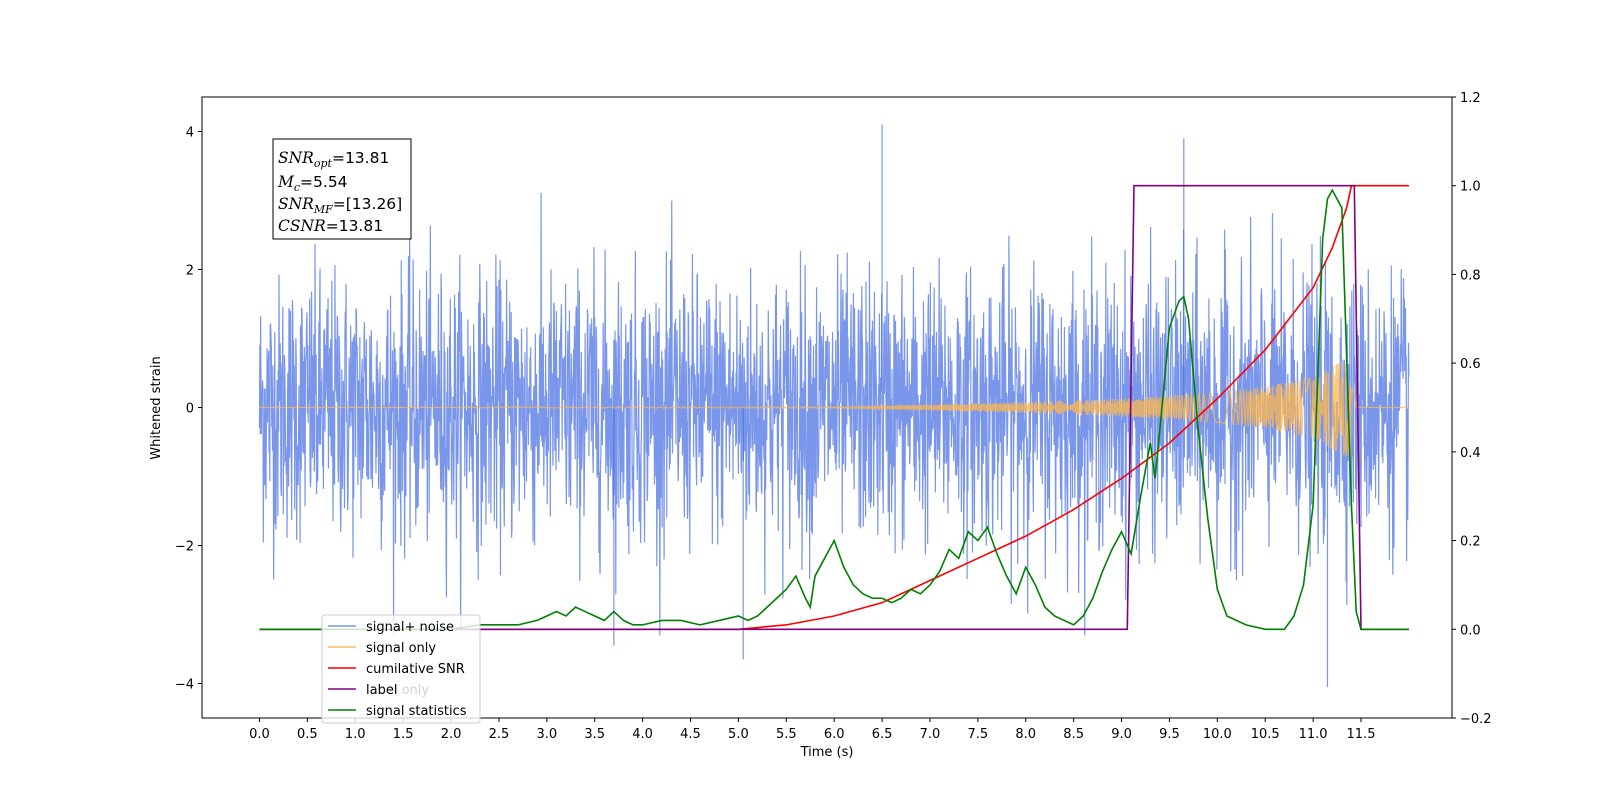  Describe the element at coordinates (415, 669) in the screenshot. I see `legend-label: cumilative SNR` at that location.